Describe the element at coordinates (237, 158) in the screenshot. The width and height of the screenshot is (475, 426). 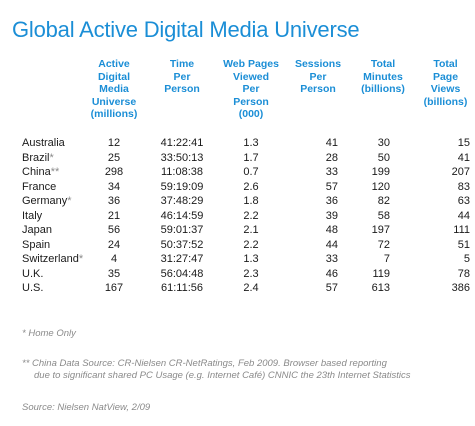
I see `table-row: Brazil* 25 33:50:13 1.7 28 50 41` at that location.